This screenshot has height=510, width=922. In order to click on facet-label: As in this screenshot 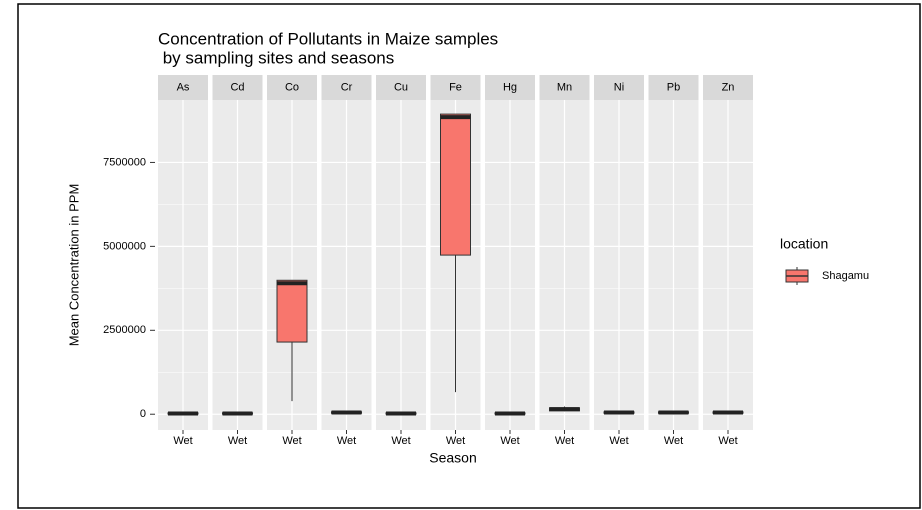, I will do `click(183, 87)`.